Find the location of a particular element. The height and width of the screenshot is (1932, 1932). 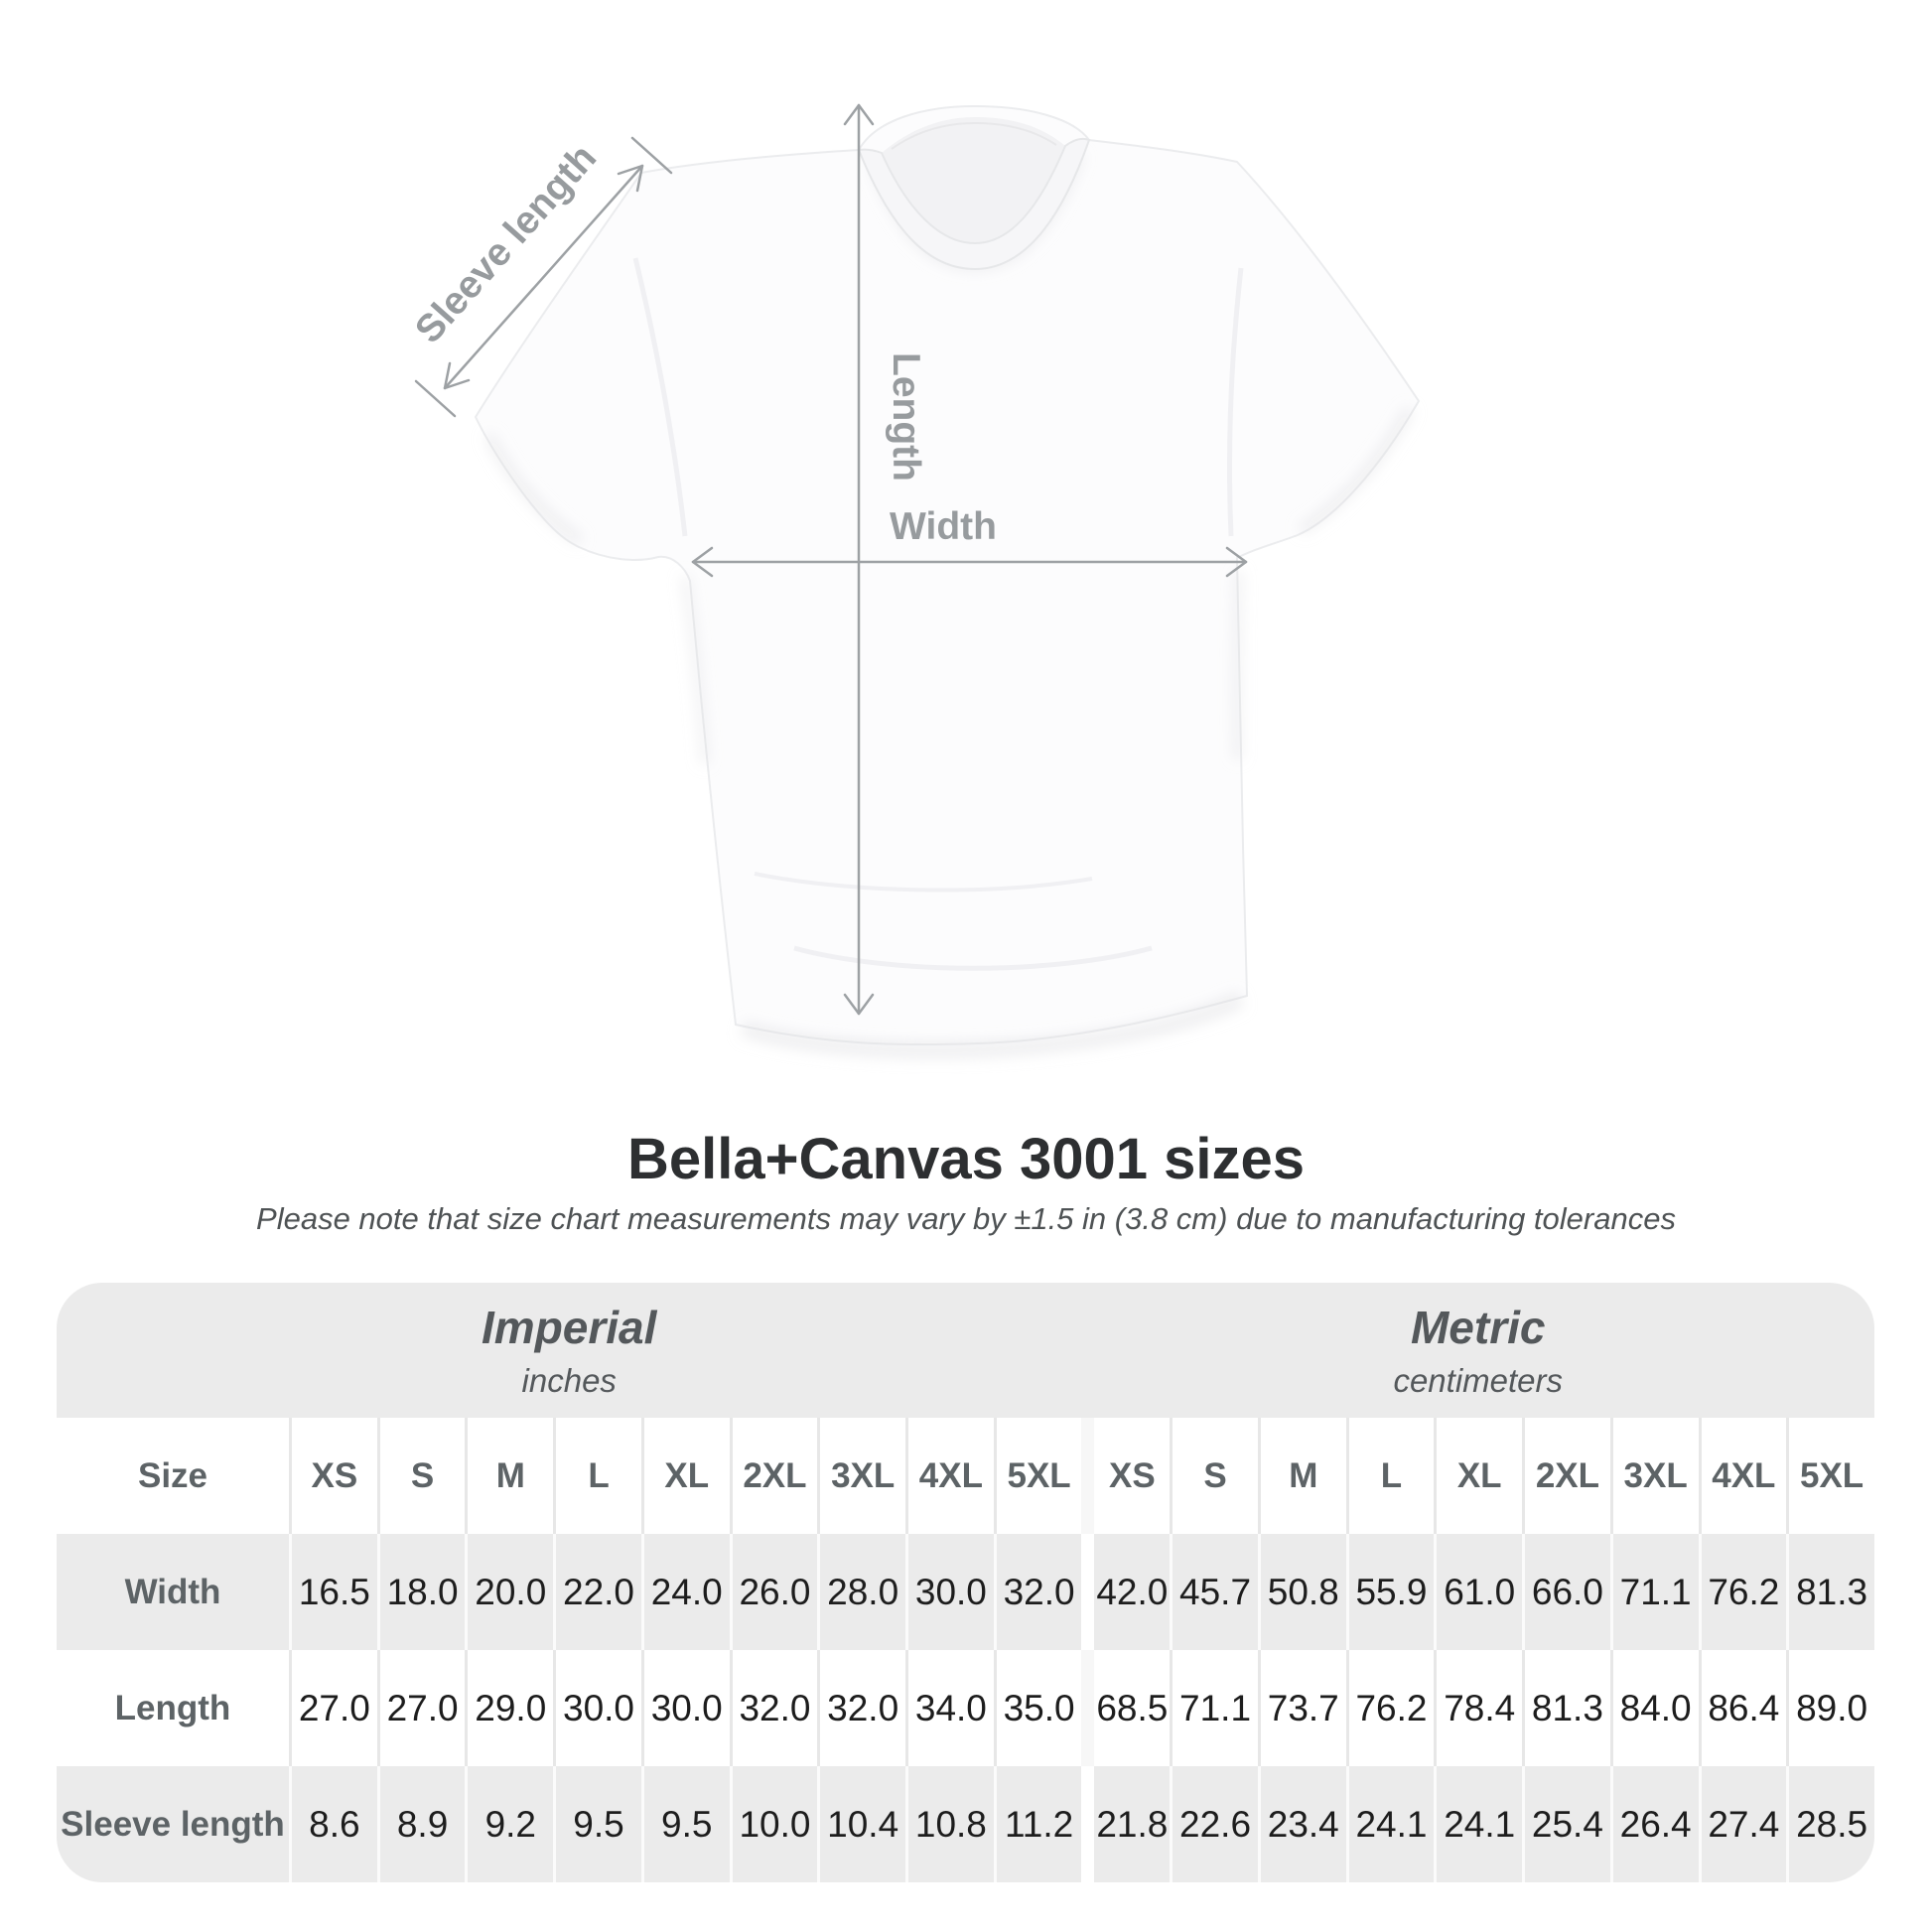

measurement-cell: 10.8 is located at coordinates (950, 1824).